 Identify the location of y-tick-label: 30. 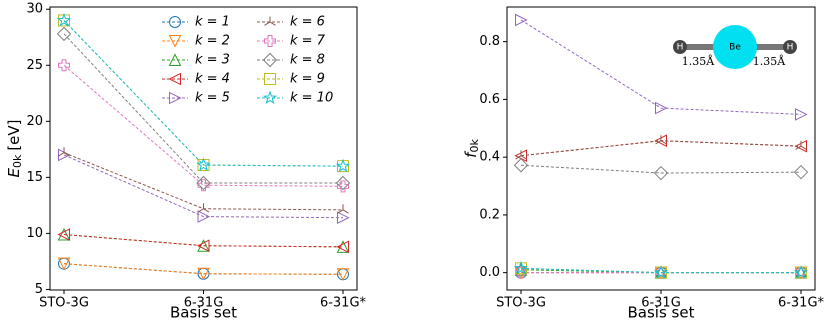
(34, 9).